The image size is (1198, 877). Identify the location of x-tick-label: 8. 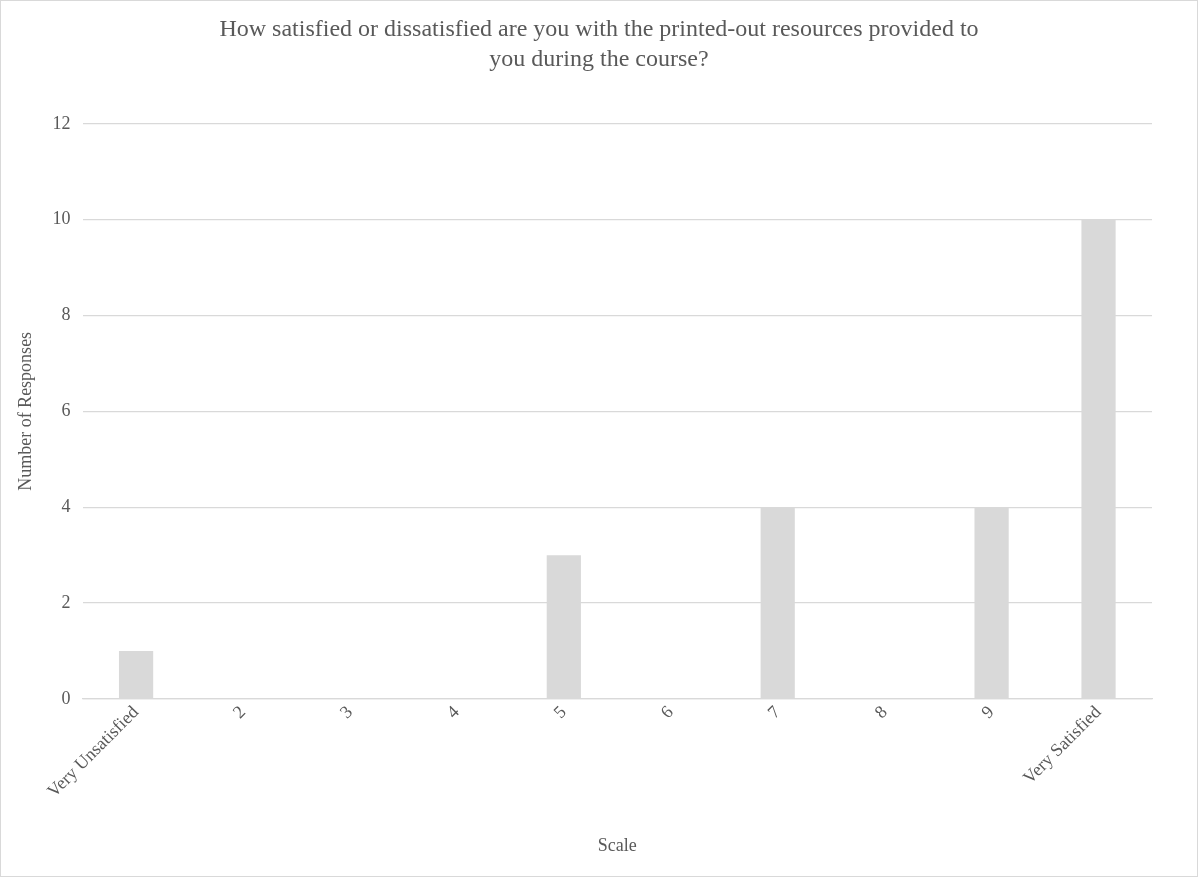
(880, 712).